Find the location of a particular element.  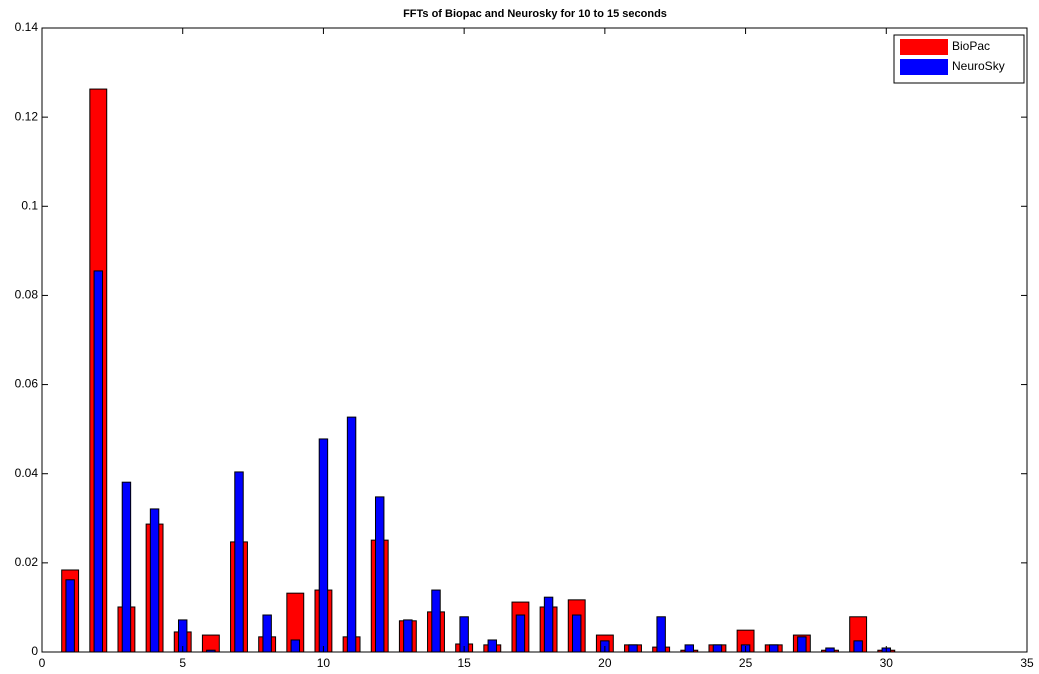

x-tick-label: 25 is located at coordinates (746, 663).